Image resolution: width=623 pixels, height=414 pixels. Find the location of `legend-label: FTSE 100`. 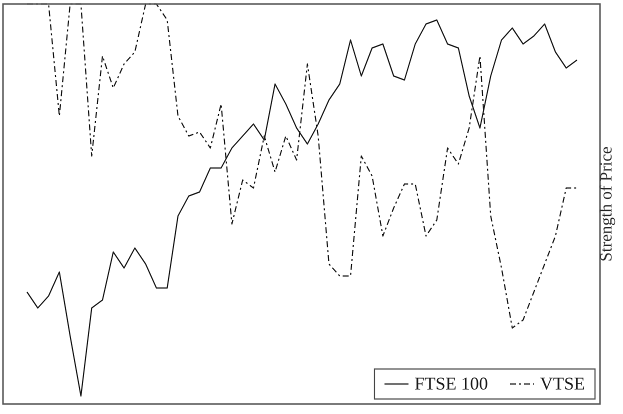

legend-label: FTSE 100 is located at coordinates (451, 384).